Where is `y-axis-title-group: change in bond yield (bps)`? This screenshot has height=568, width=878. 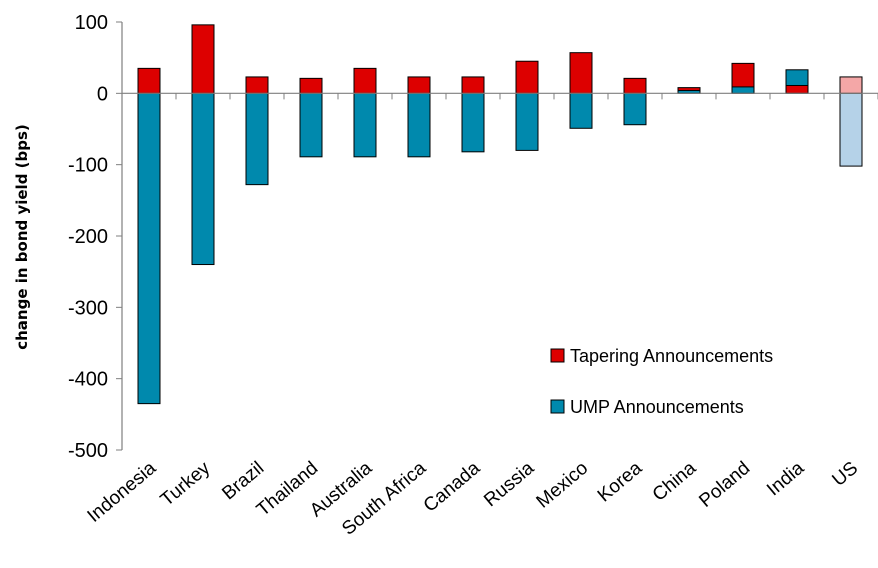
y-axis-title-group: change in bond yield (bps) is located at coordinates (22, 237).